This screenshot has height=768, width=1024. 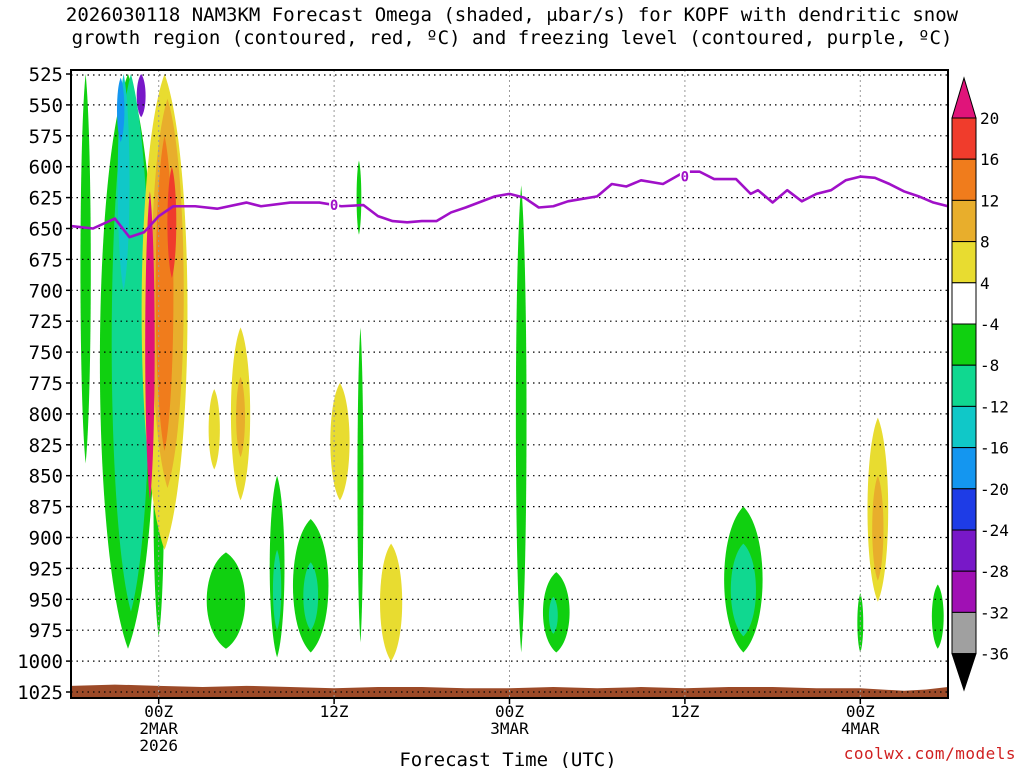 What do you see at coordinates (277, 590) in the screenshot?
I see `omega-region-low-teal-b` at bounding box center [277, 590].